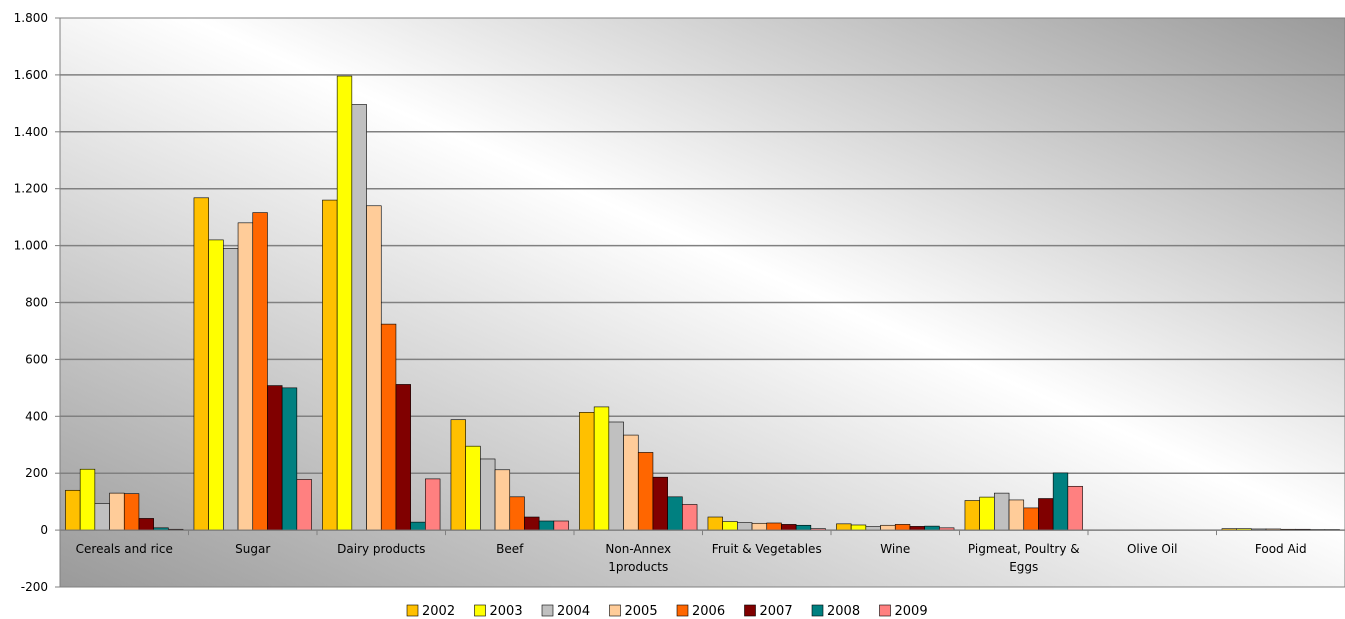  What do you see at coordinates (36, 416) in the screenshot?
I see `y-tick-label: 400` at bounding box center [36, 416].